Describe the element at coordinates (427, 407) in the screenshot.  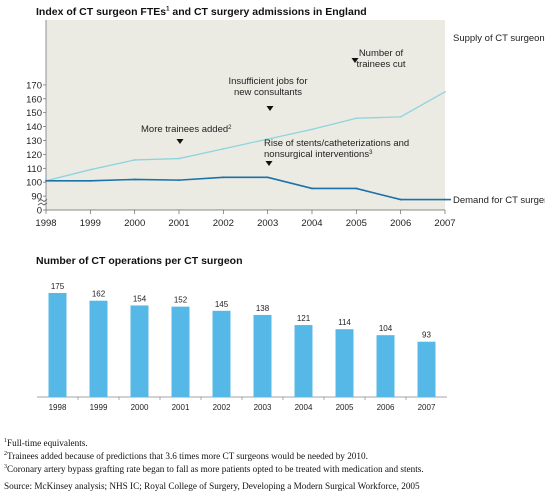
I see `bar-category-label: 2007` at that location.